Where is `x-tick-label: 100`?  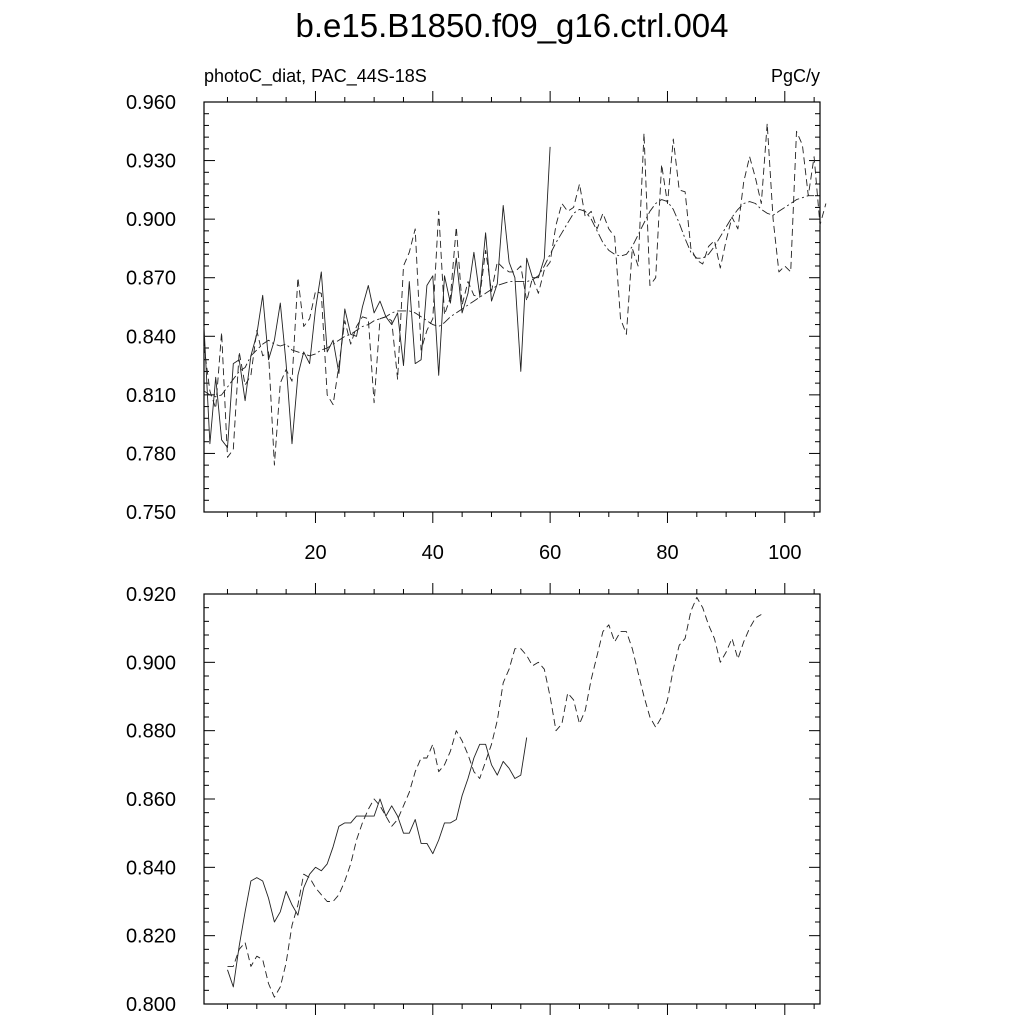
x-tick-label: 100 is located at coordinates (784, 553).